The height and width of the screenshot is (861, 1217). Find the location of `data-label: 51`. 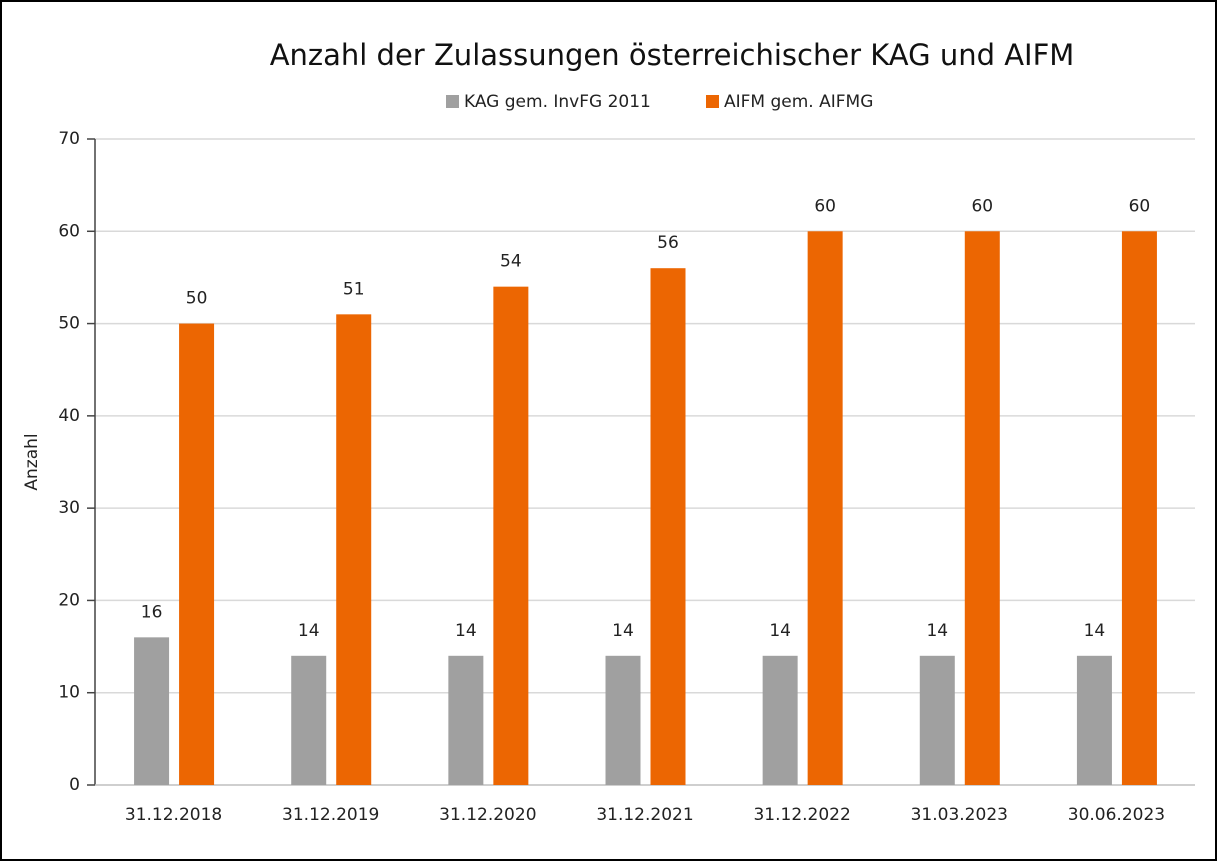

data-label: 51 is located at coordinates (354, 289).